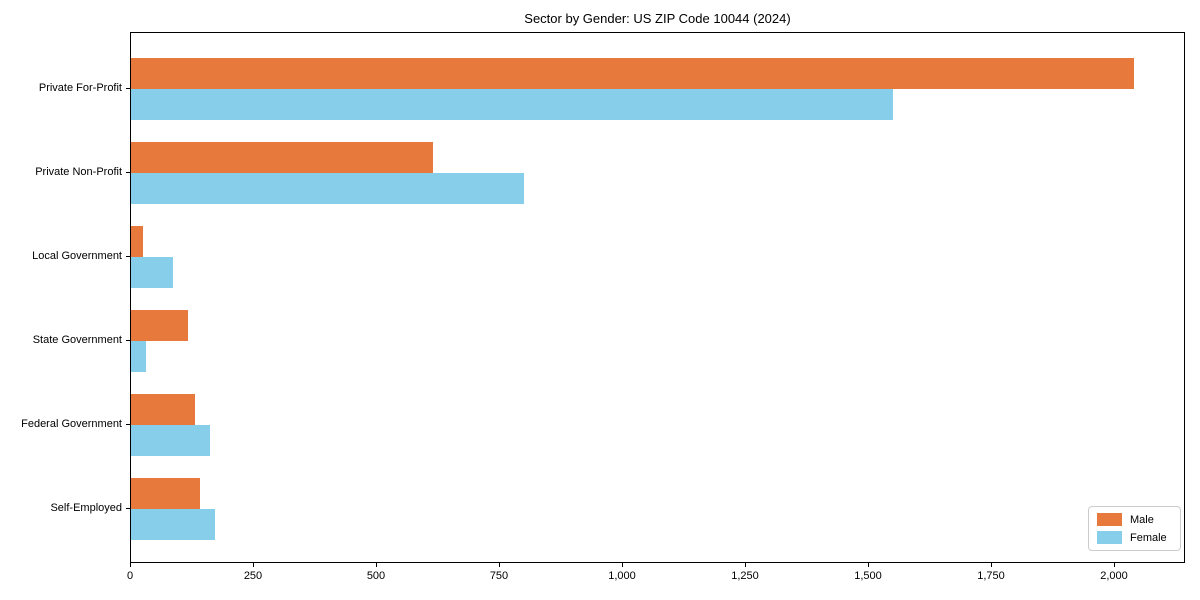 The width and height of the screenshot is (1200, 600). What do you see at coordinates (152, 272) in the screenshot?
I see `bar-female-local-government` at bounding box center [152, 272].